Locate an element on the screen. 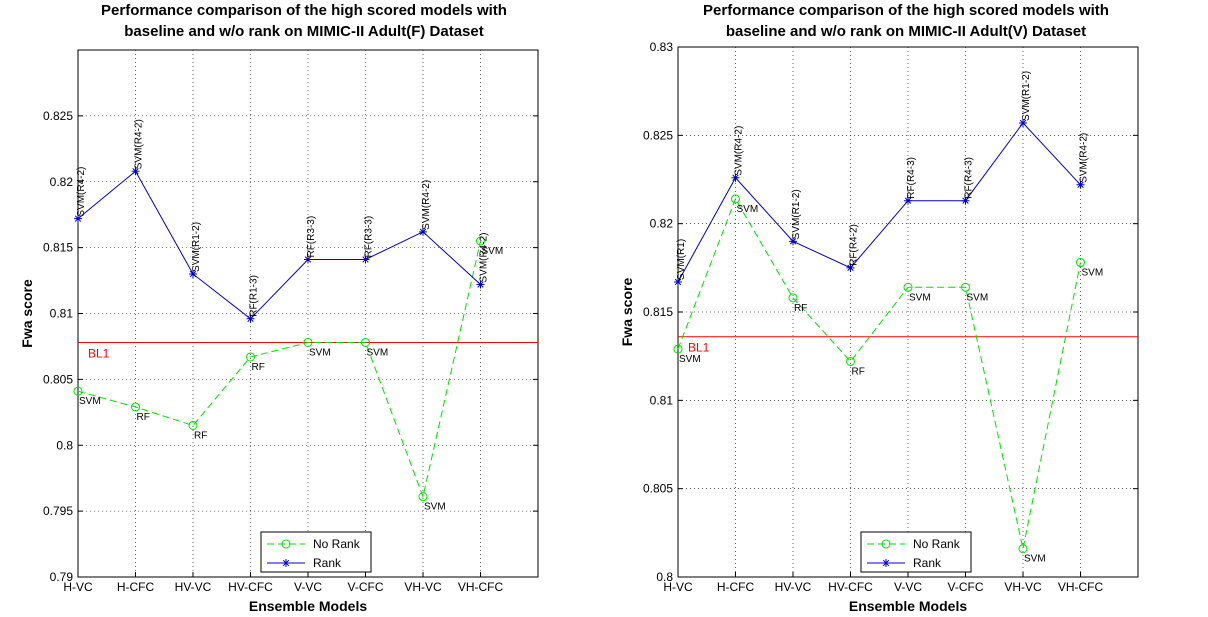 The image size is (1208, 617). data-label-rank: RF(R4-2) is located at coordinates (854, 245).